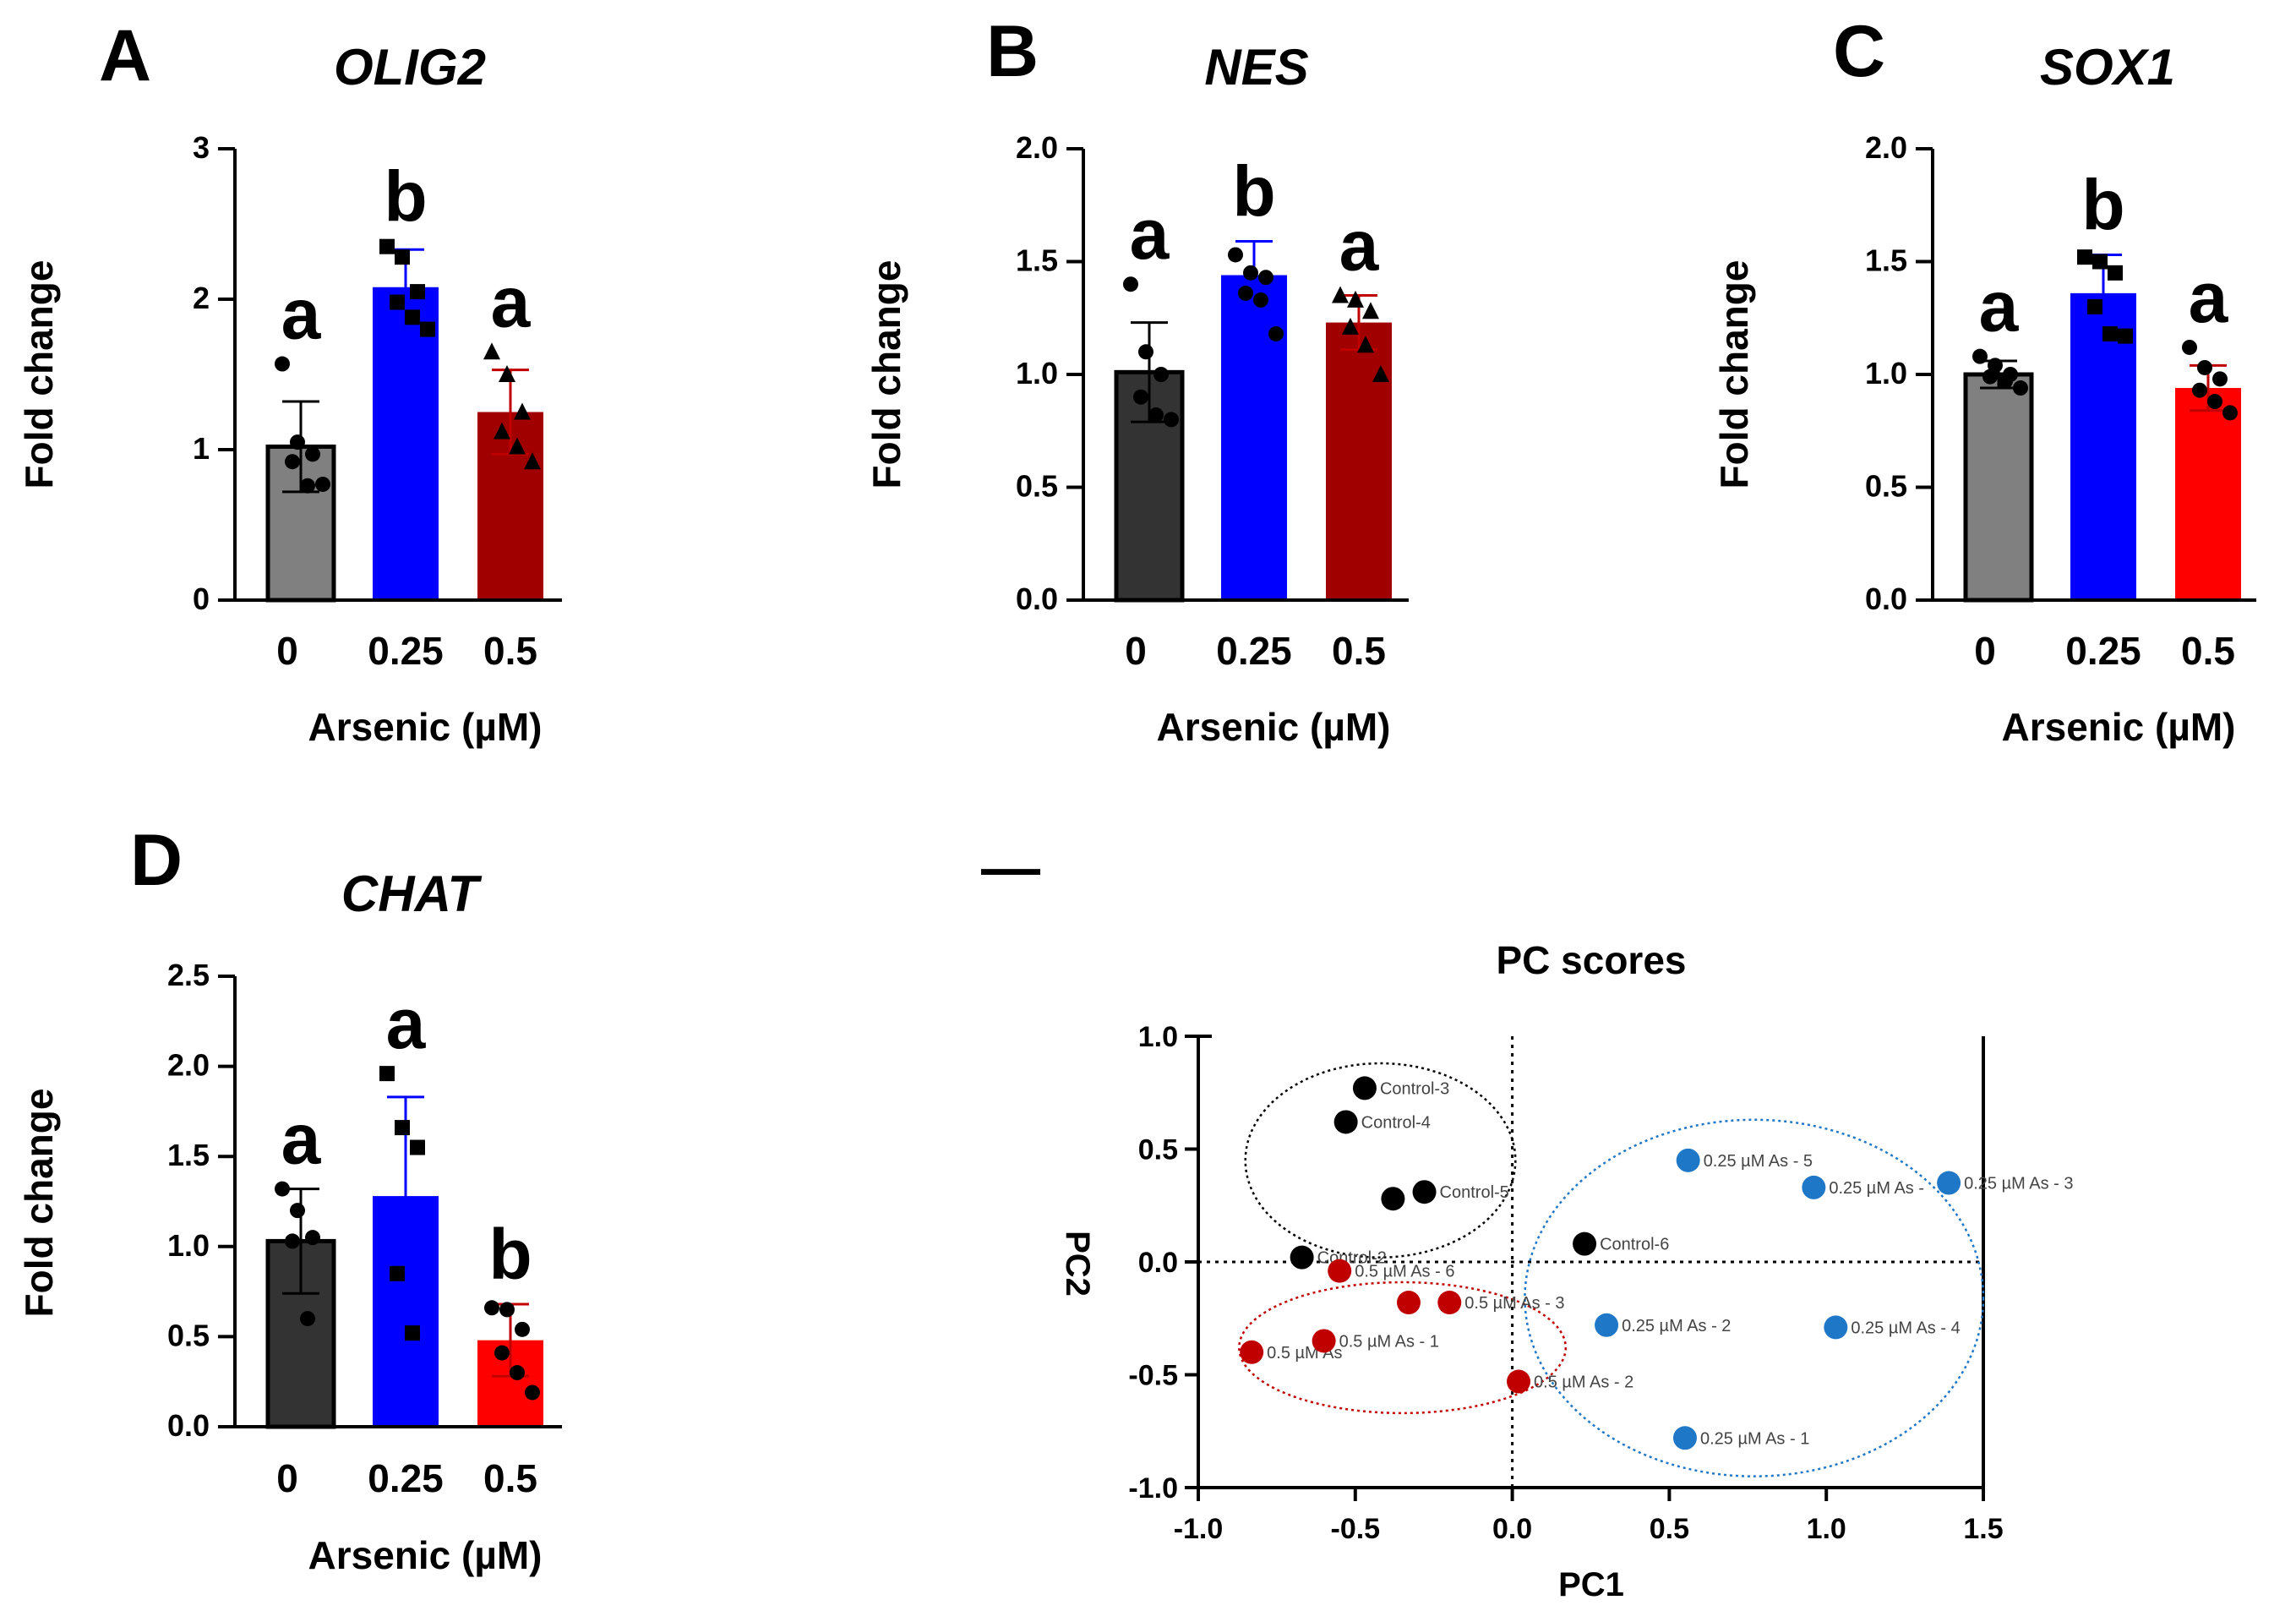 This screenshot has width=2296, height=1611. What do you see at coordinates (2019, 1184) in the screenshot?
I see `score-point-label: 0.25 µM As - 3` at bounding box center [2019, 1184].